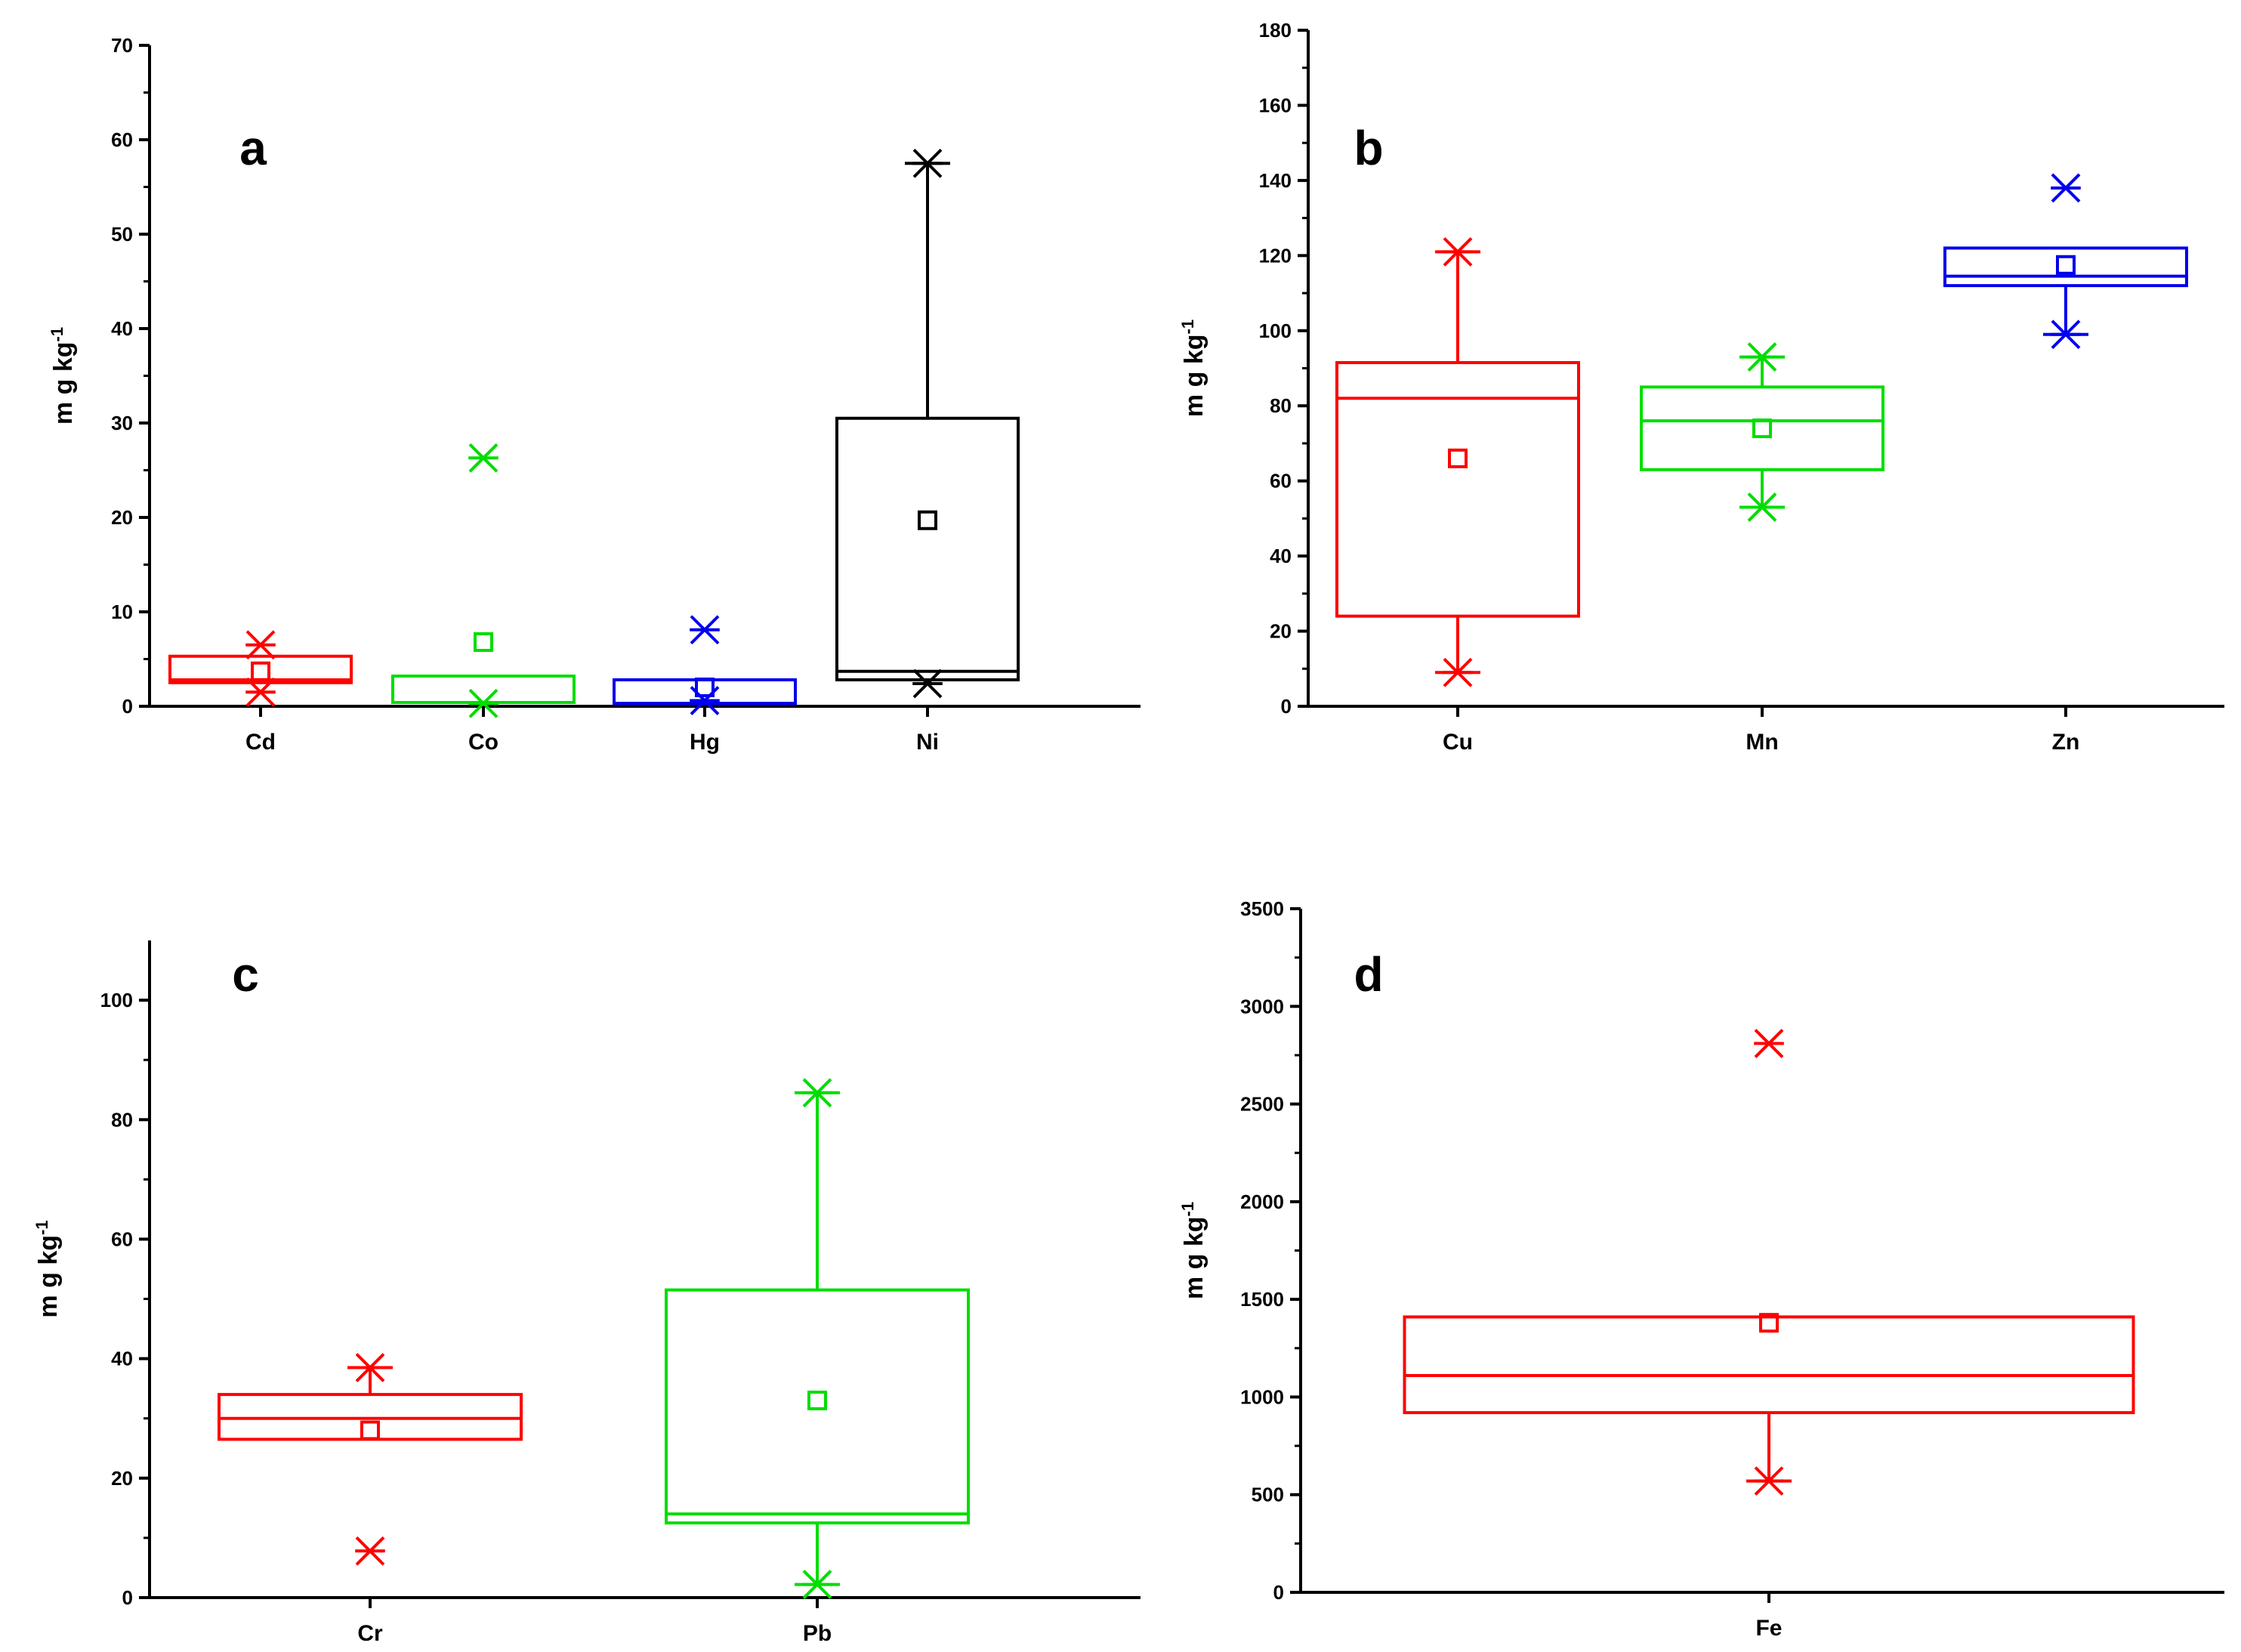 Image resolution: width=2241 pixels, height=1652 pixels. Describe the element at coordinates (1262, 1104) in the screenshot. I see `y-tick-label: 2500` at that location.